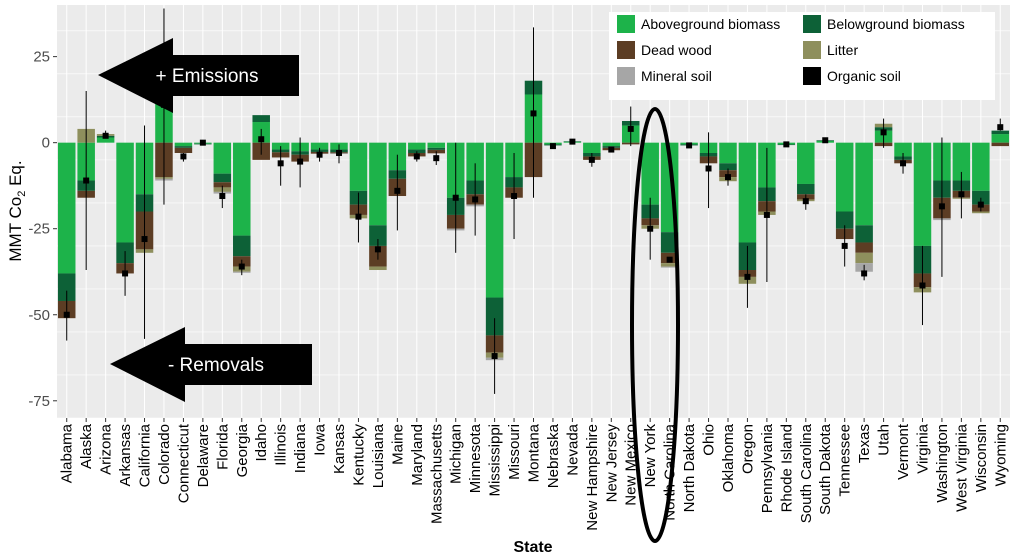 The width and height of the screenshot is (1036, 559). What do you see at coordinates (39, 229) in the screenshot?
I see `y-tick-label: -25` at bounding box center [39, 229].